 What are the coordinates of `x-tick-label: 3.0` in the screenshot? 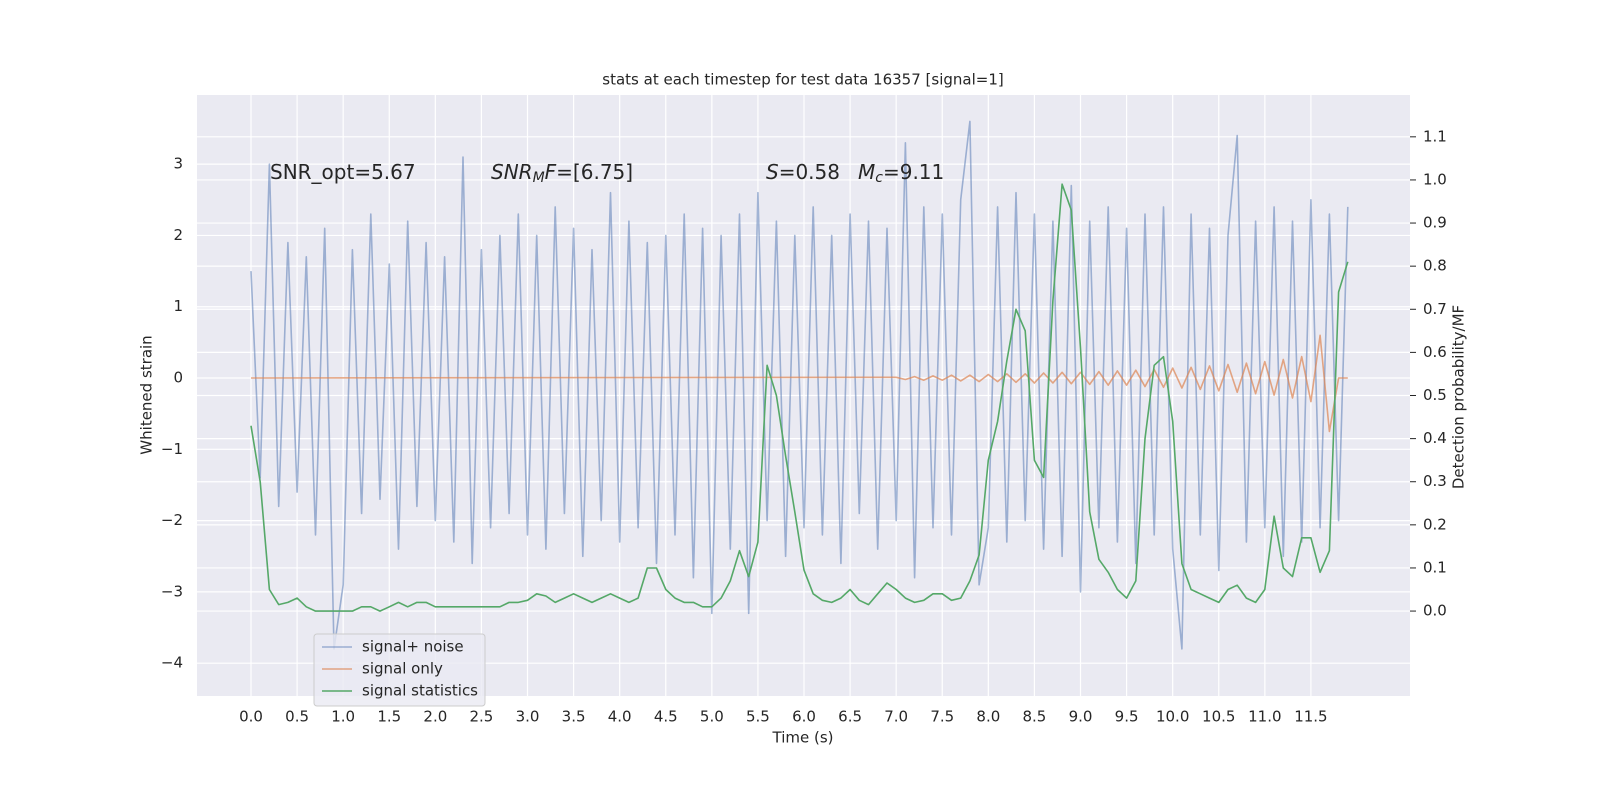 It's located at (528, 717).